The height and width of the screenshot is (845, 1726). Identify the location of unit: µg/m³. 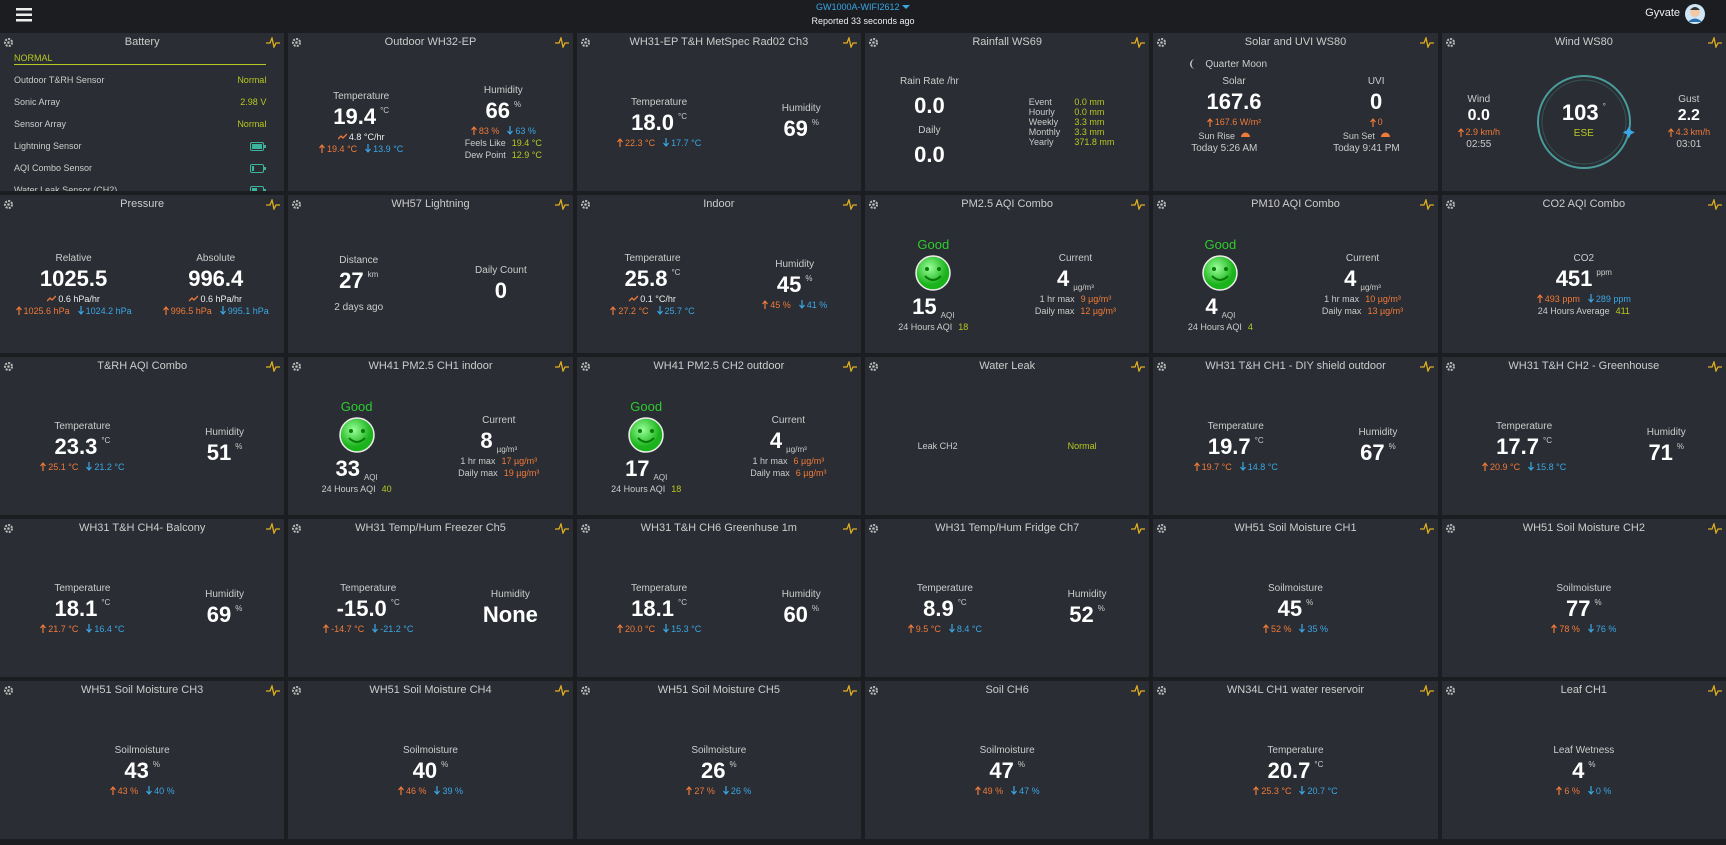
(507, 449).